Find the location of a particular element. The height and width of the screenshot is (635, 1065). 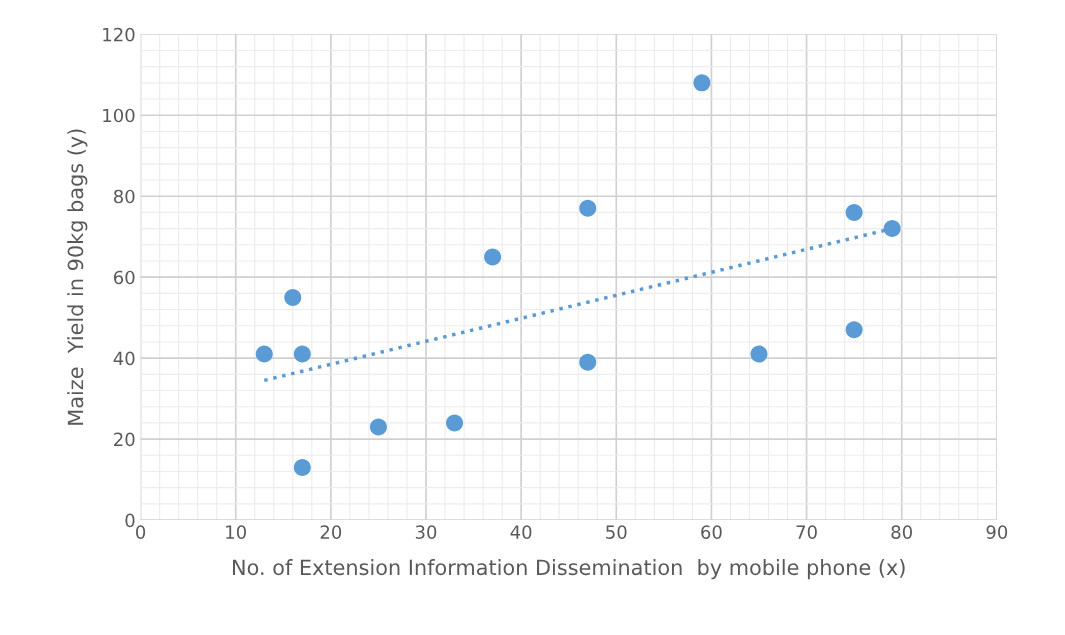

y-tick-label: 20 is located at coordinates (124, 439).